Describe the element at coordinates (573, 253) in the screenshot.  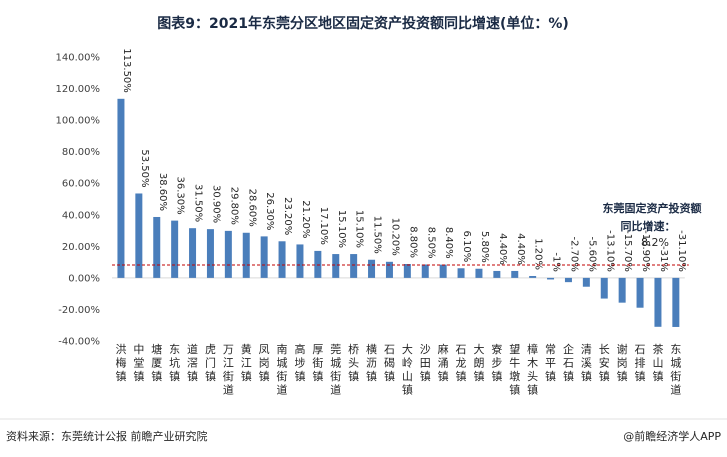
I see `data-label: -2.70%` at that location.